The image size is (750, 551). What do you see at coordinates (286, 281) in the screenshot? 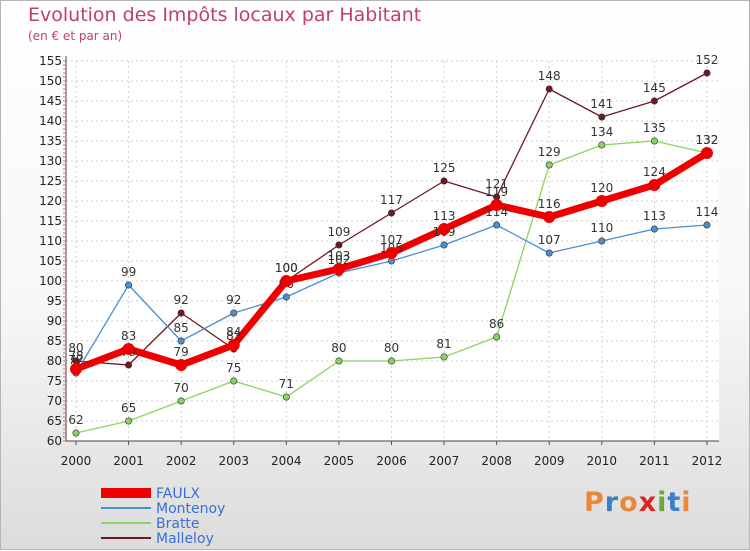
I see `point-faulx-2004` at bounding box center [286, 281].